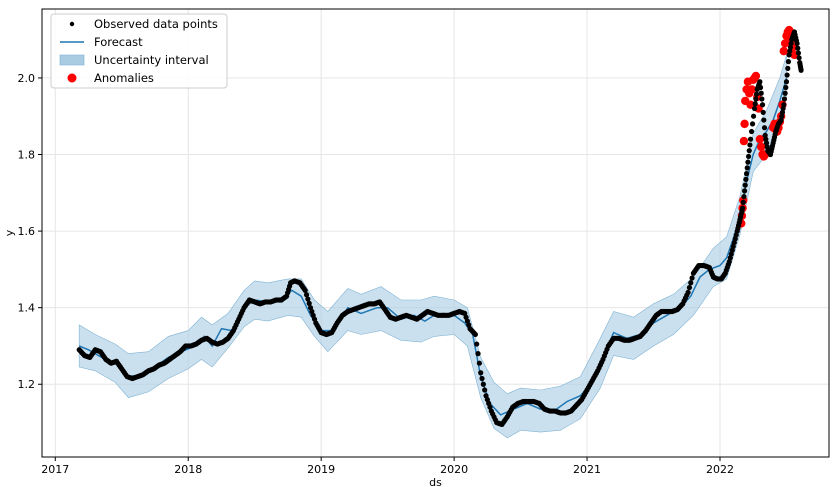  I want to click on x-axis-label: ds, so click(435, 481).